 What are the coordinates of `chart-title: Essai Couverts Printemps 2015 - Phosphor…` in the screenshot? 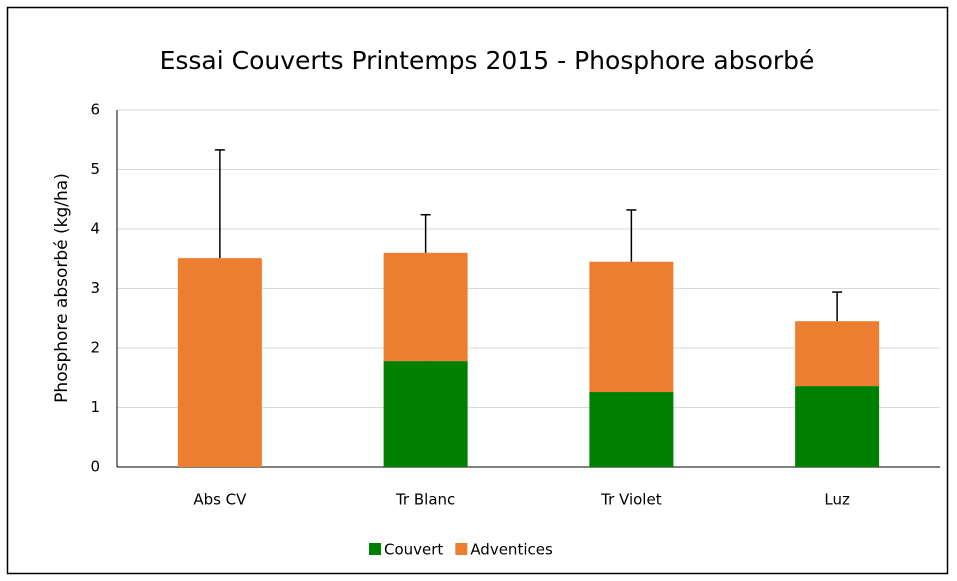 It's located at (487, 60).